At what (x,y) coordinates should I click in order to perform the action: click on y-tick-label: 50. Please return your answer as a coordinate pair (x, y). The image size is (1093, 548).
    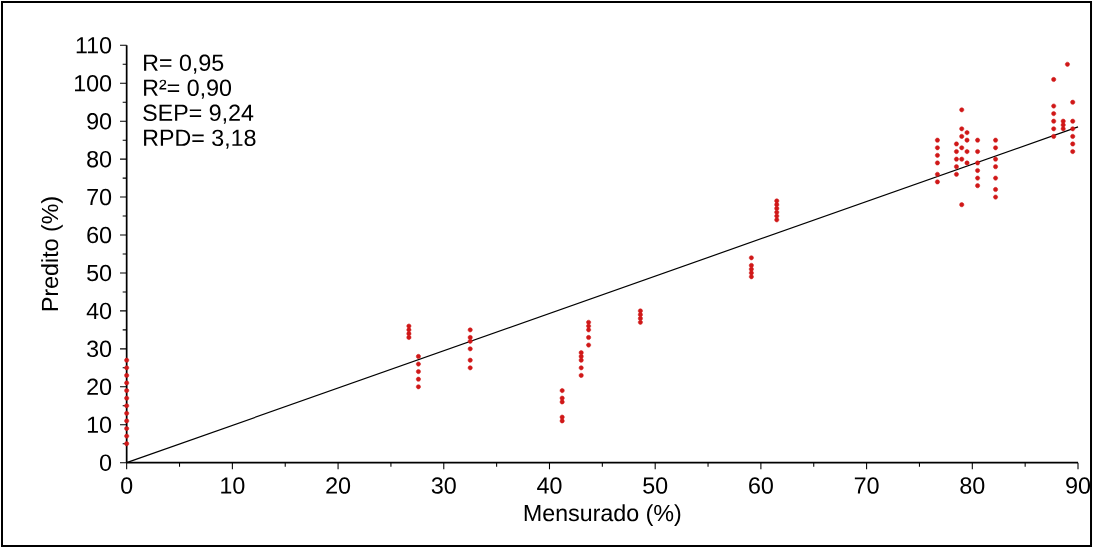
    Looking at the image, I should click on (99, 273).